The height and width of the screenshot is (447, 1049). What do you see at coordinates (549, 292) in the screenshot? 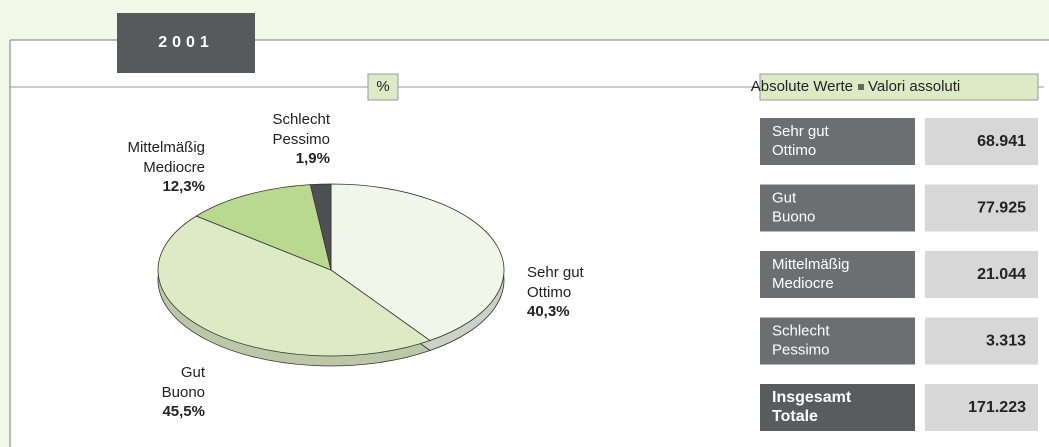
I see `slice-label-it: Ottimo` at bounding box center [549, 292].